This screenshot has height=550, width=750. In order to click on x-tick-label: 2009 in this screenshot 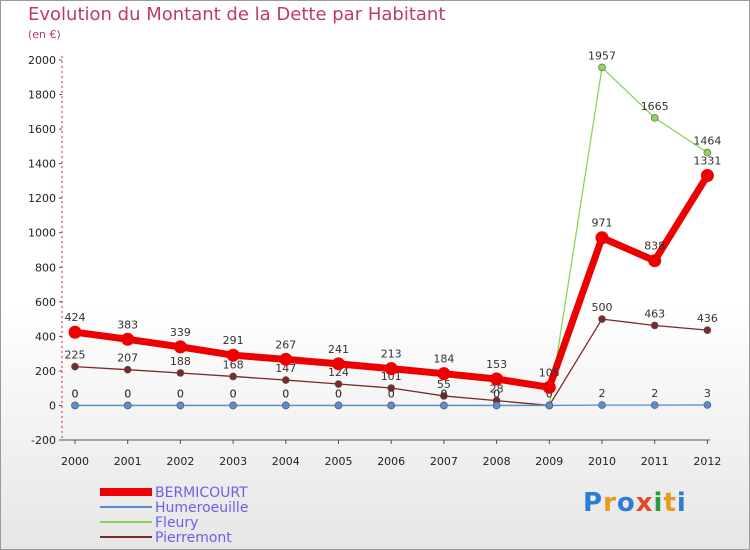, I will do `click(549, 461)`.